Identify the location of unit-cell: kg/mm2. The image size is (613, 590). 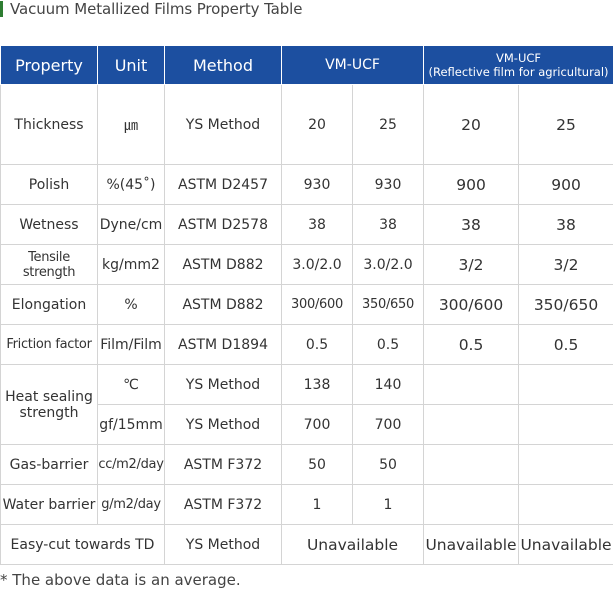
(131, 264).